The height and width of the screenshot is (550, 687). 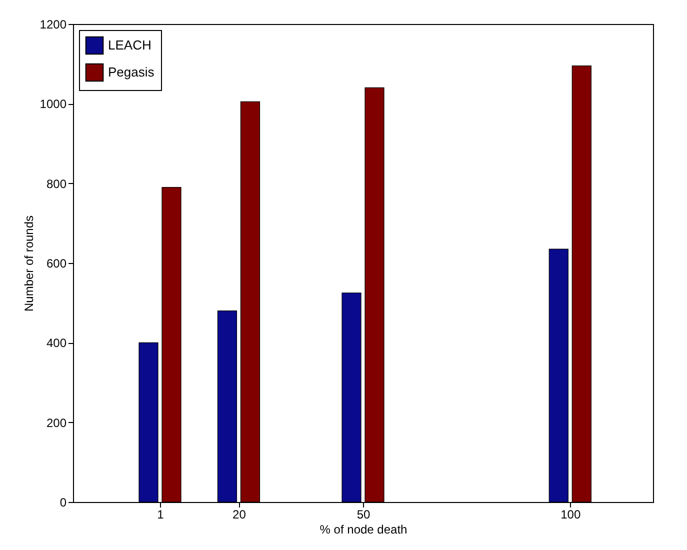 What do you see at coordinates (56, 183) in the screenshot?
I see `y-tick-label: 800` at bounding box center [56, 183].